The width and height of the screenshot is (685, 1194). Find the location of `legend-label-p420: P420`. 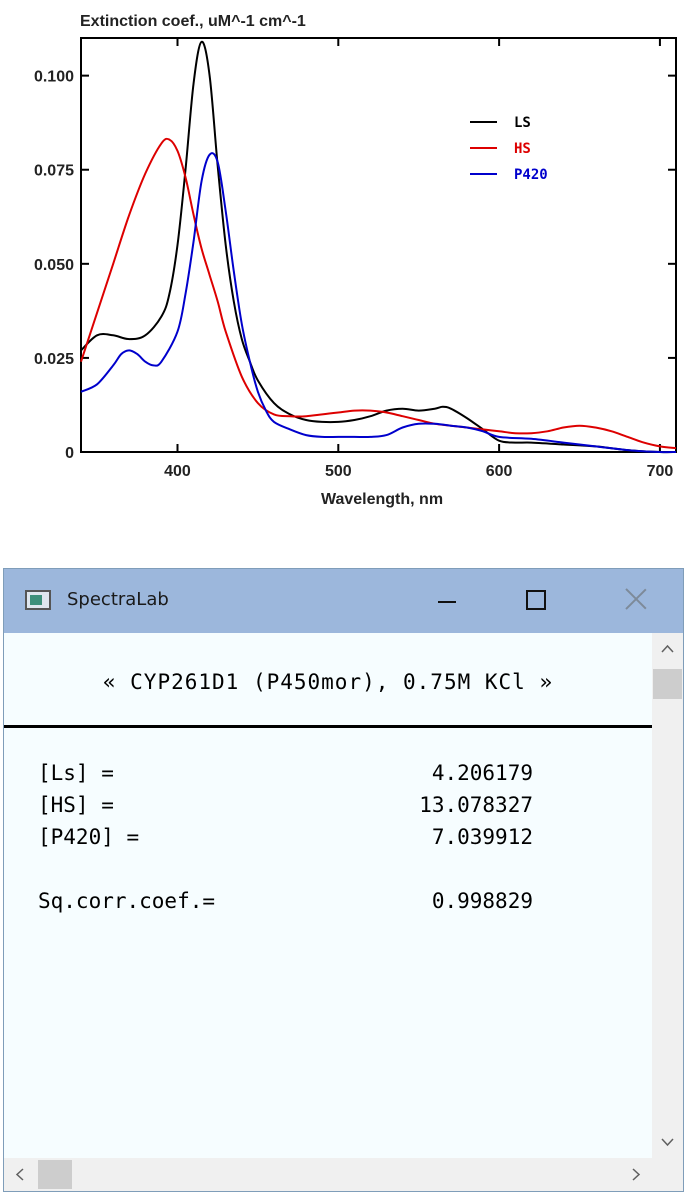

legend-label-p420: P420 is located at coordinates (531, 175).